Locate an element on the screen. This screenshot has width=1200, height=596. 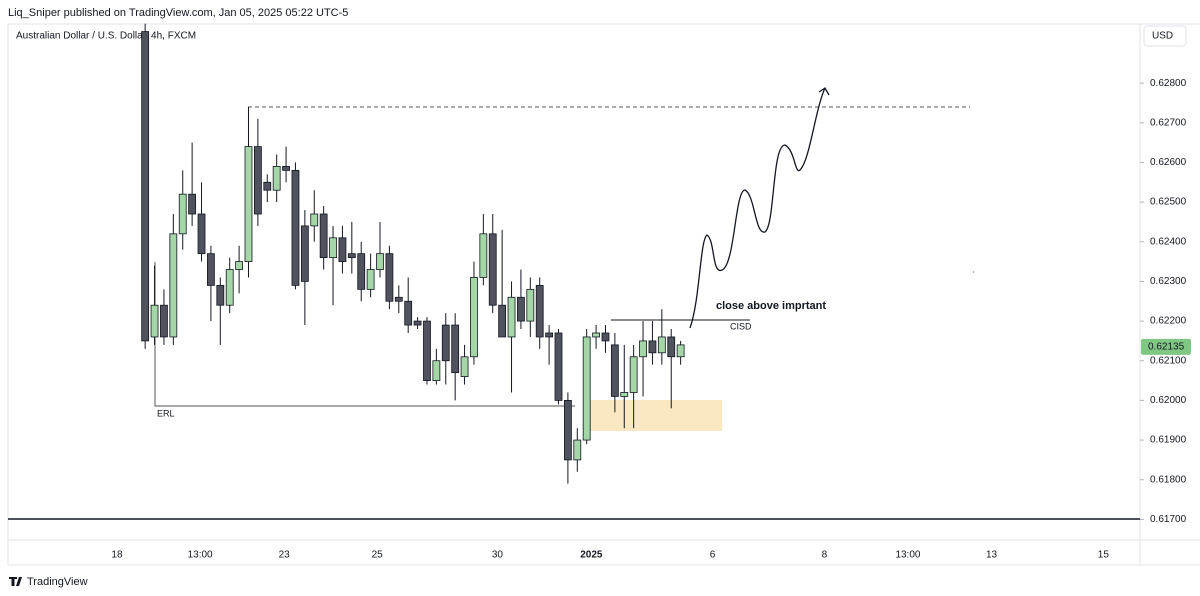
x-tick-label: 23 is located at coordinates (285, 555).